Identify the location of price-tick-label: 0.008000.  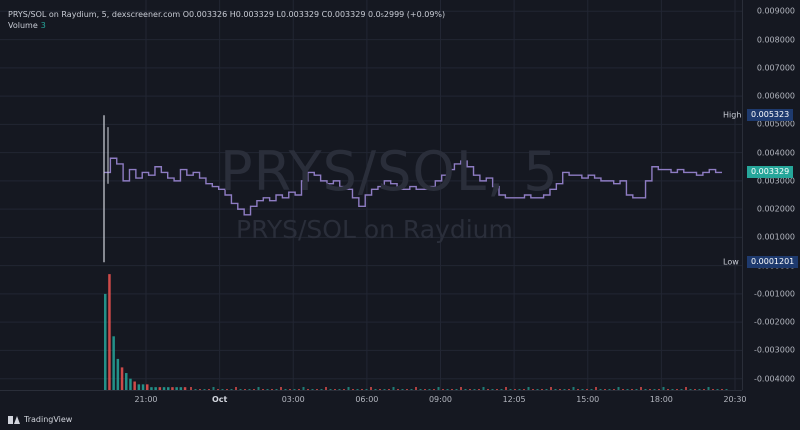
(775, 40).